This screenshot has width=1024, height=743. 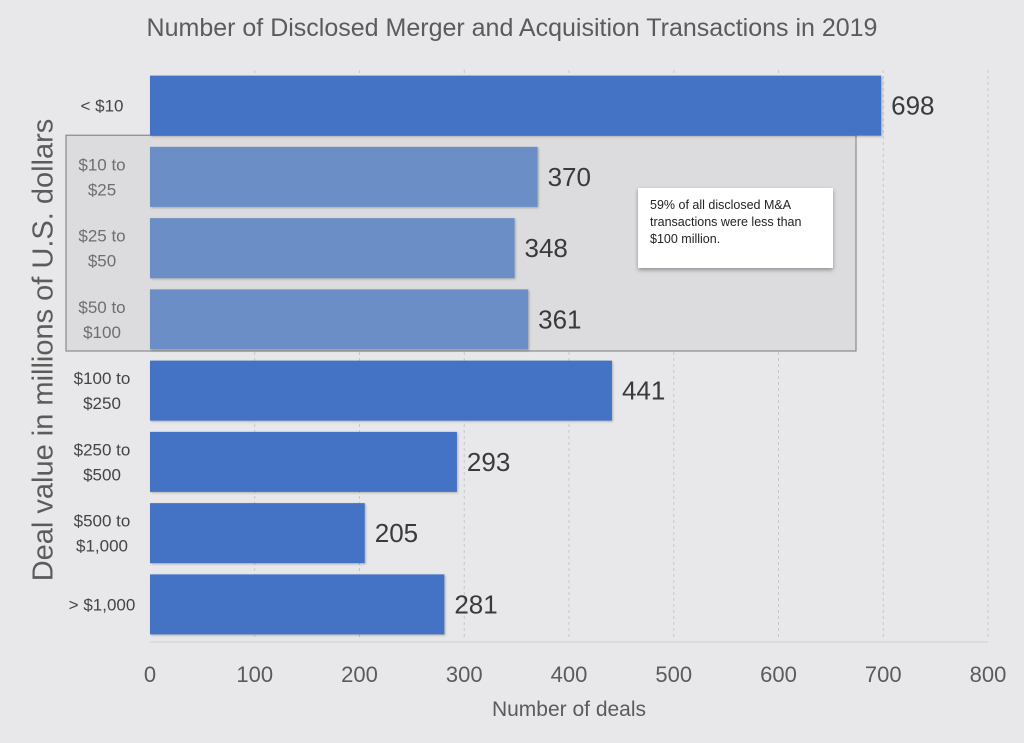 What do you see at coordinates (102, 462) in the screenshot?
I see `category-label: $250 to $500` at bounding box center [102, 462].